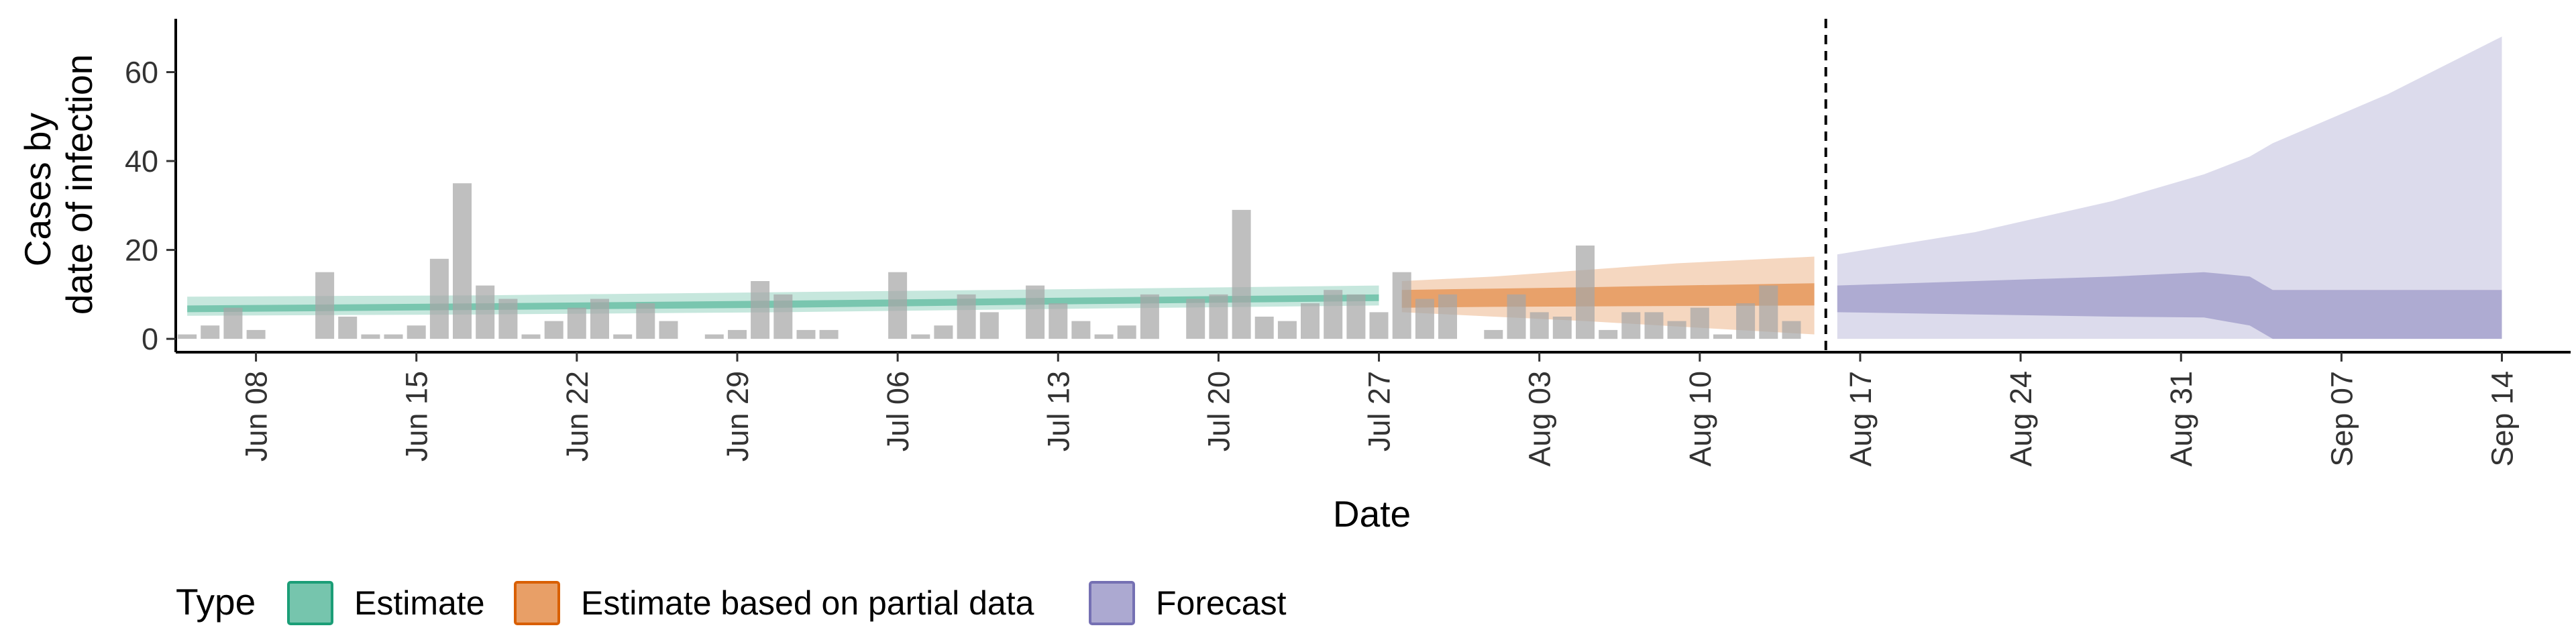 This screenshot has width=2576, height=644. Describe the element at coordinates (141, 73) in the screenshot. I see `y-tick-label: 60` at that location.